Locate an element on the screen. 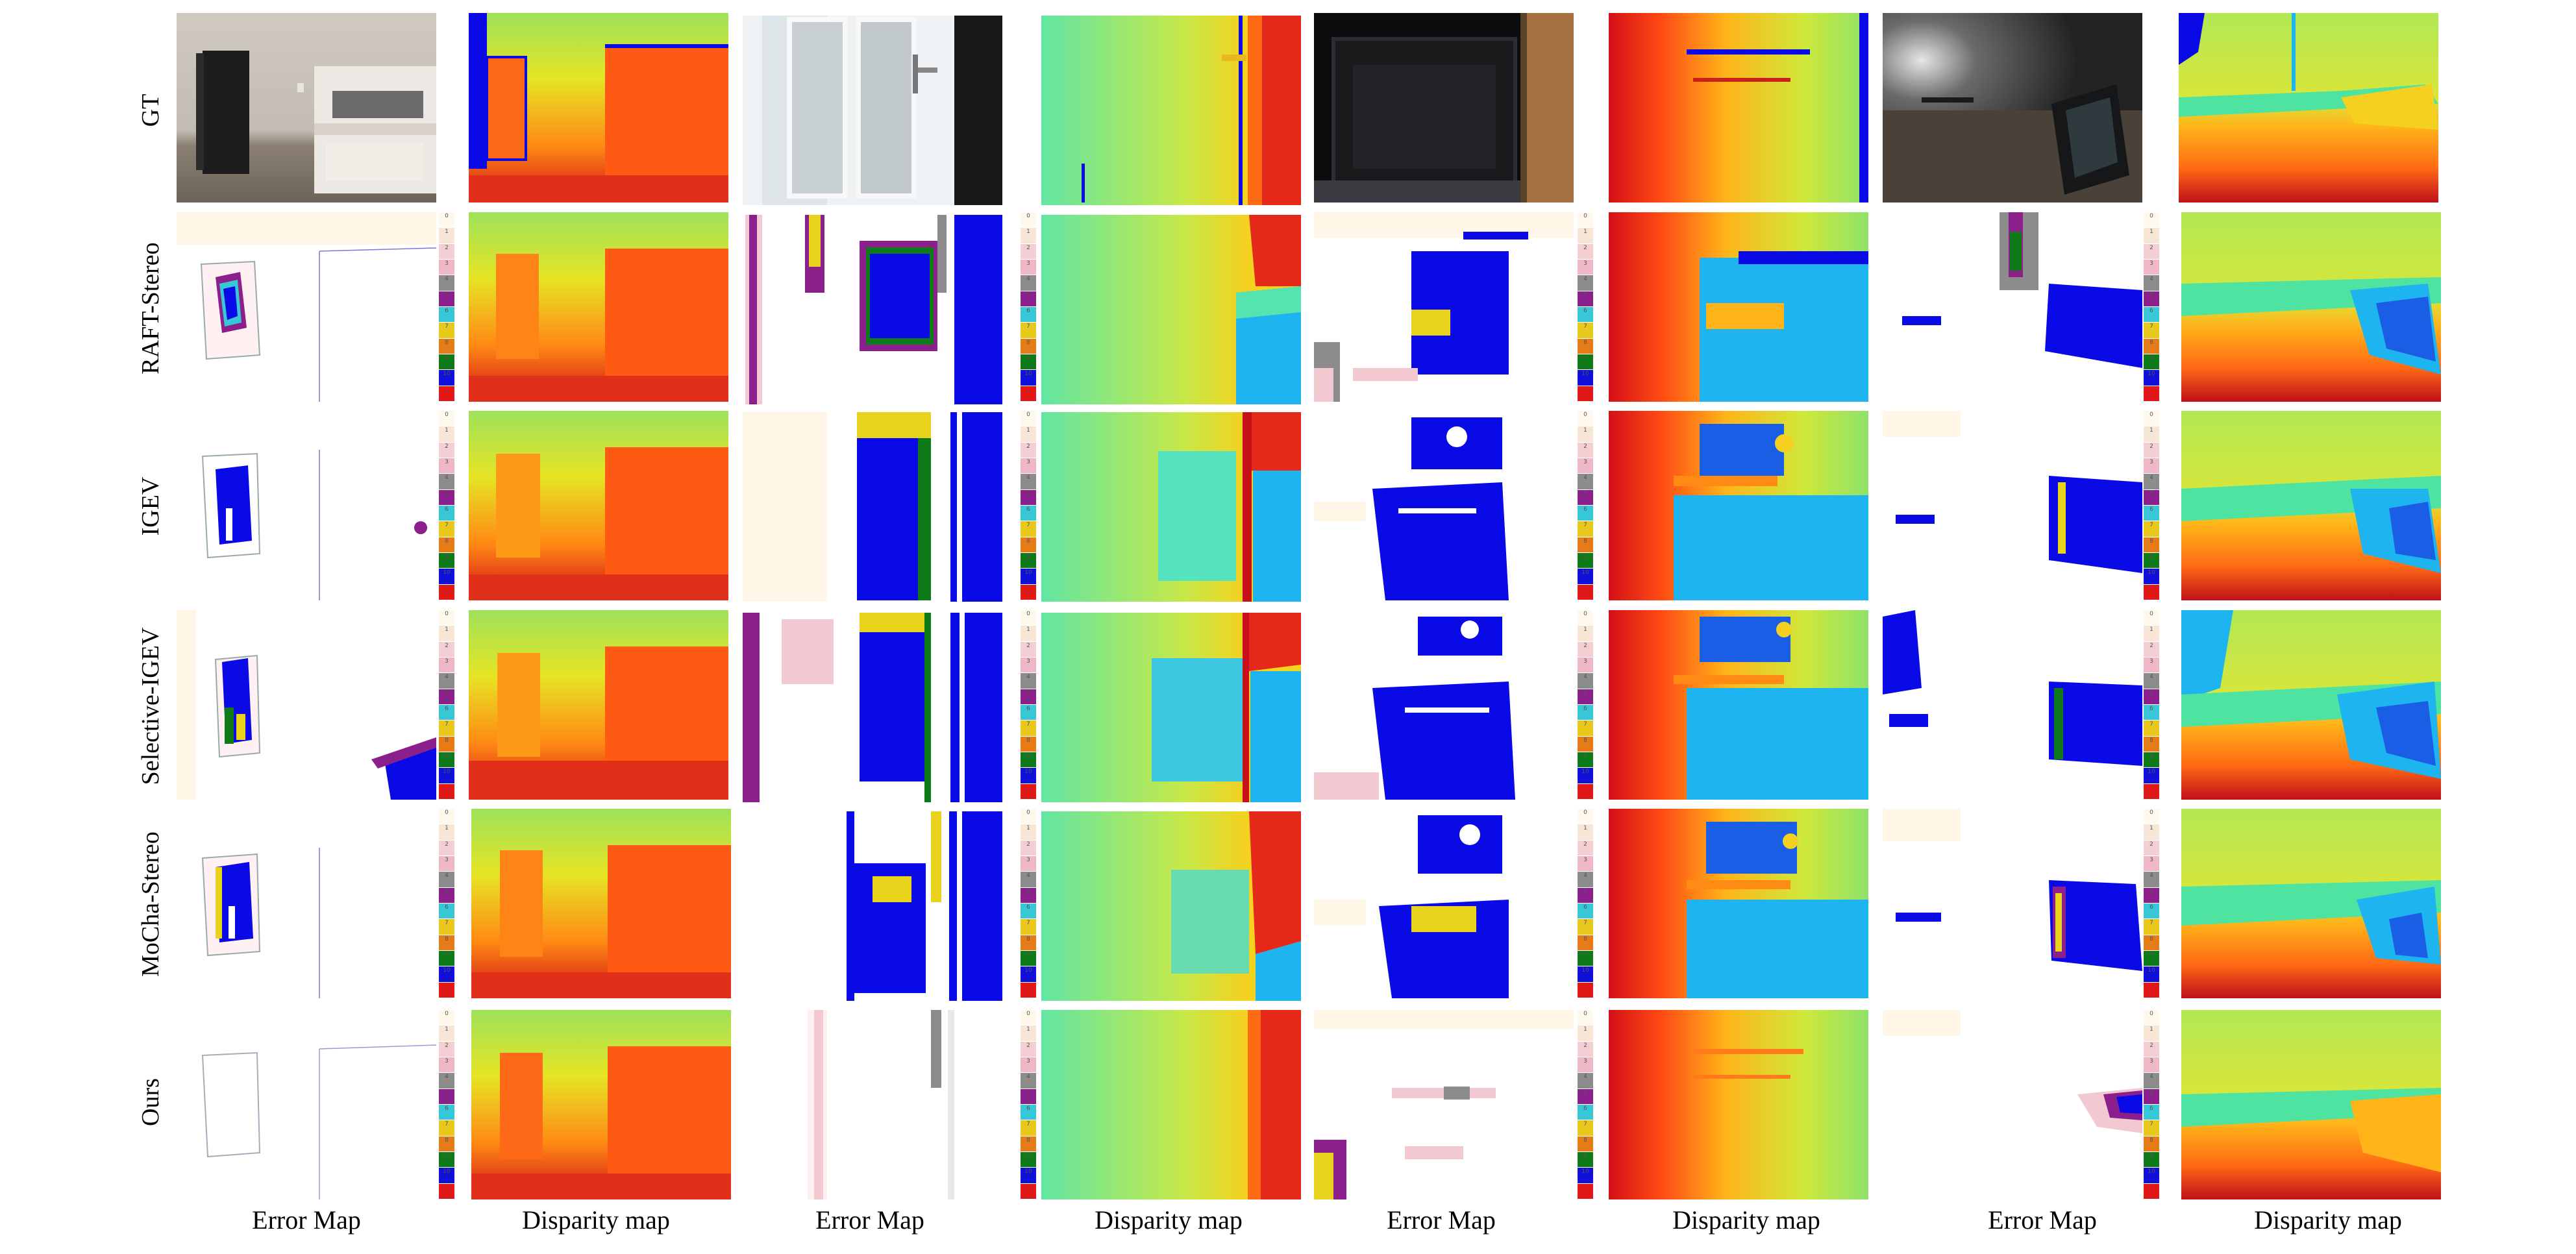  colorbar-tick: 7 is located at coordinates (1028, 923).